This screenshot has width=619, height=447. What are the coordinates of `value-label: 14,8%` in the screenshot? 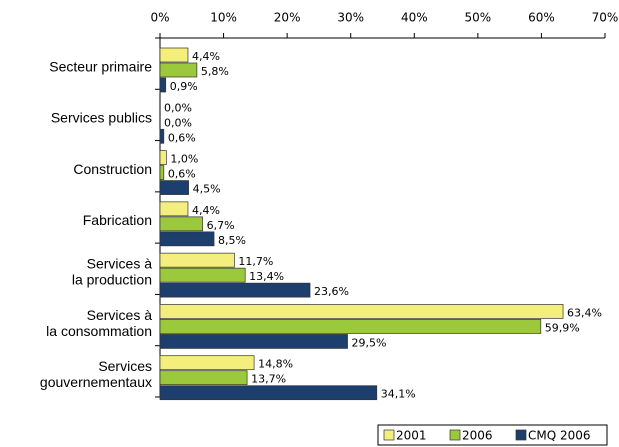 It's located at (275, 364).